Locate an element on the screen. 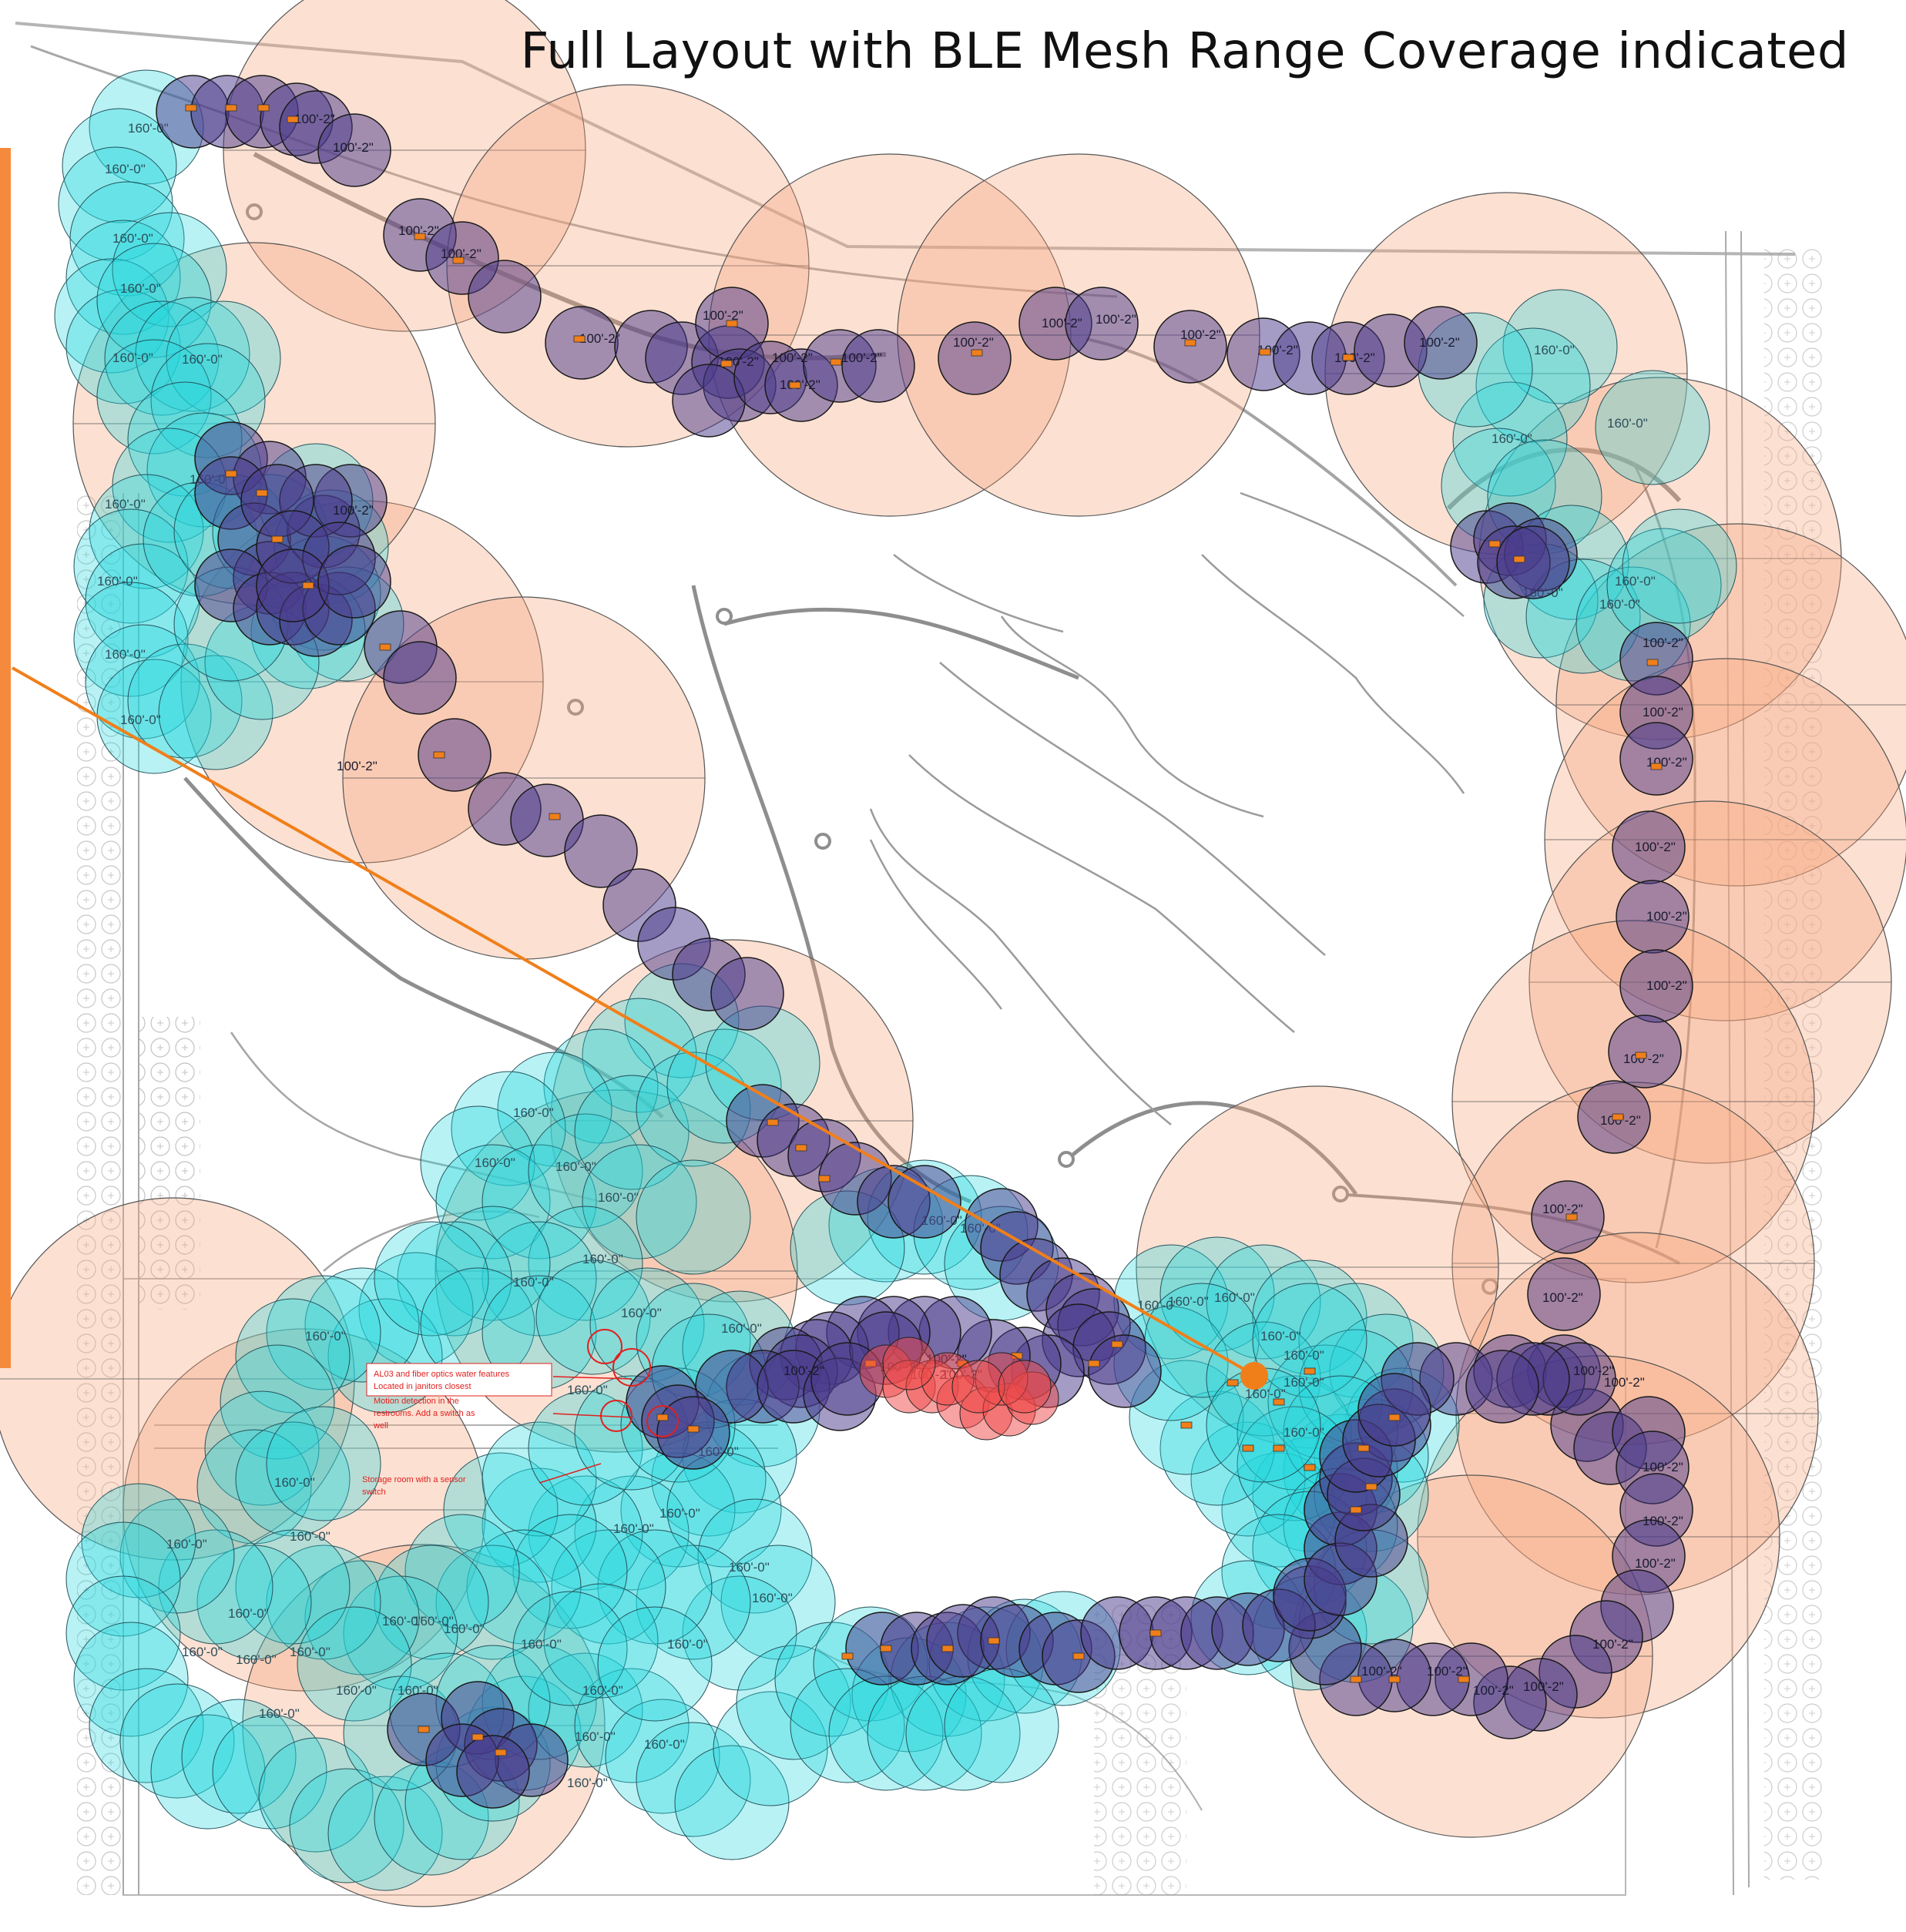 This screenshot has width=1906, height=1932. alert-range-circle is located at coordinates (978, 1387).